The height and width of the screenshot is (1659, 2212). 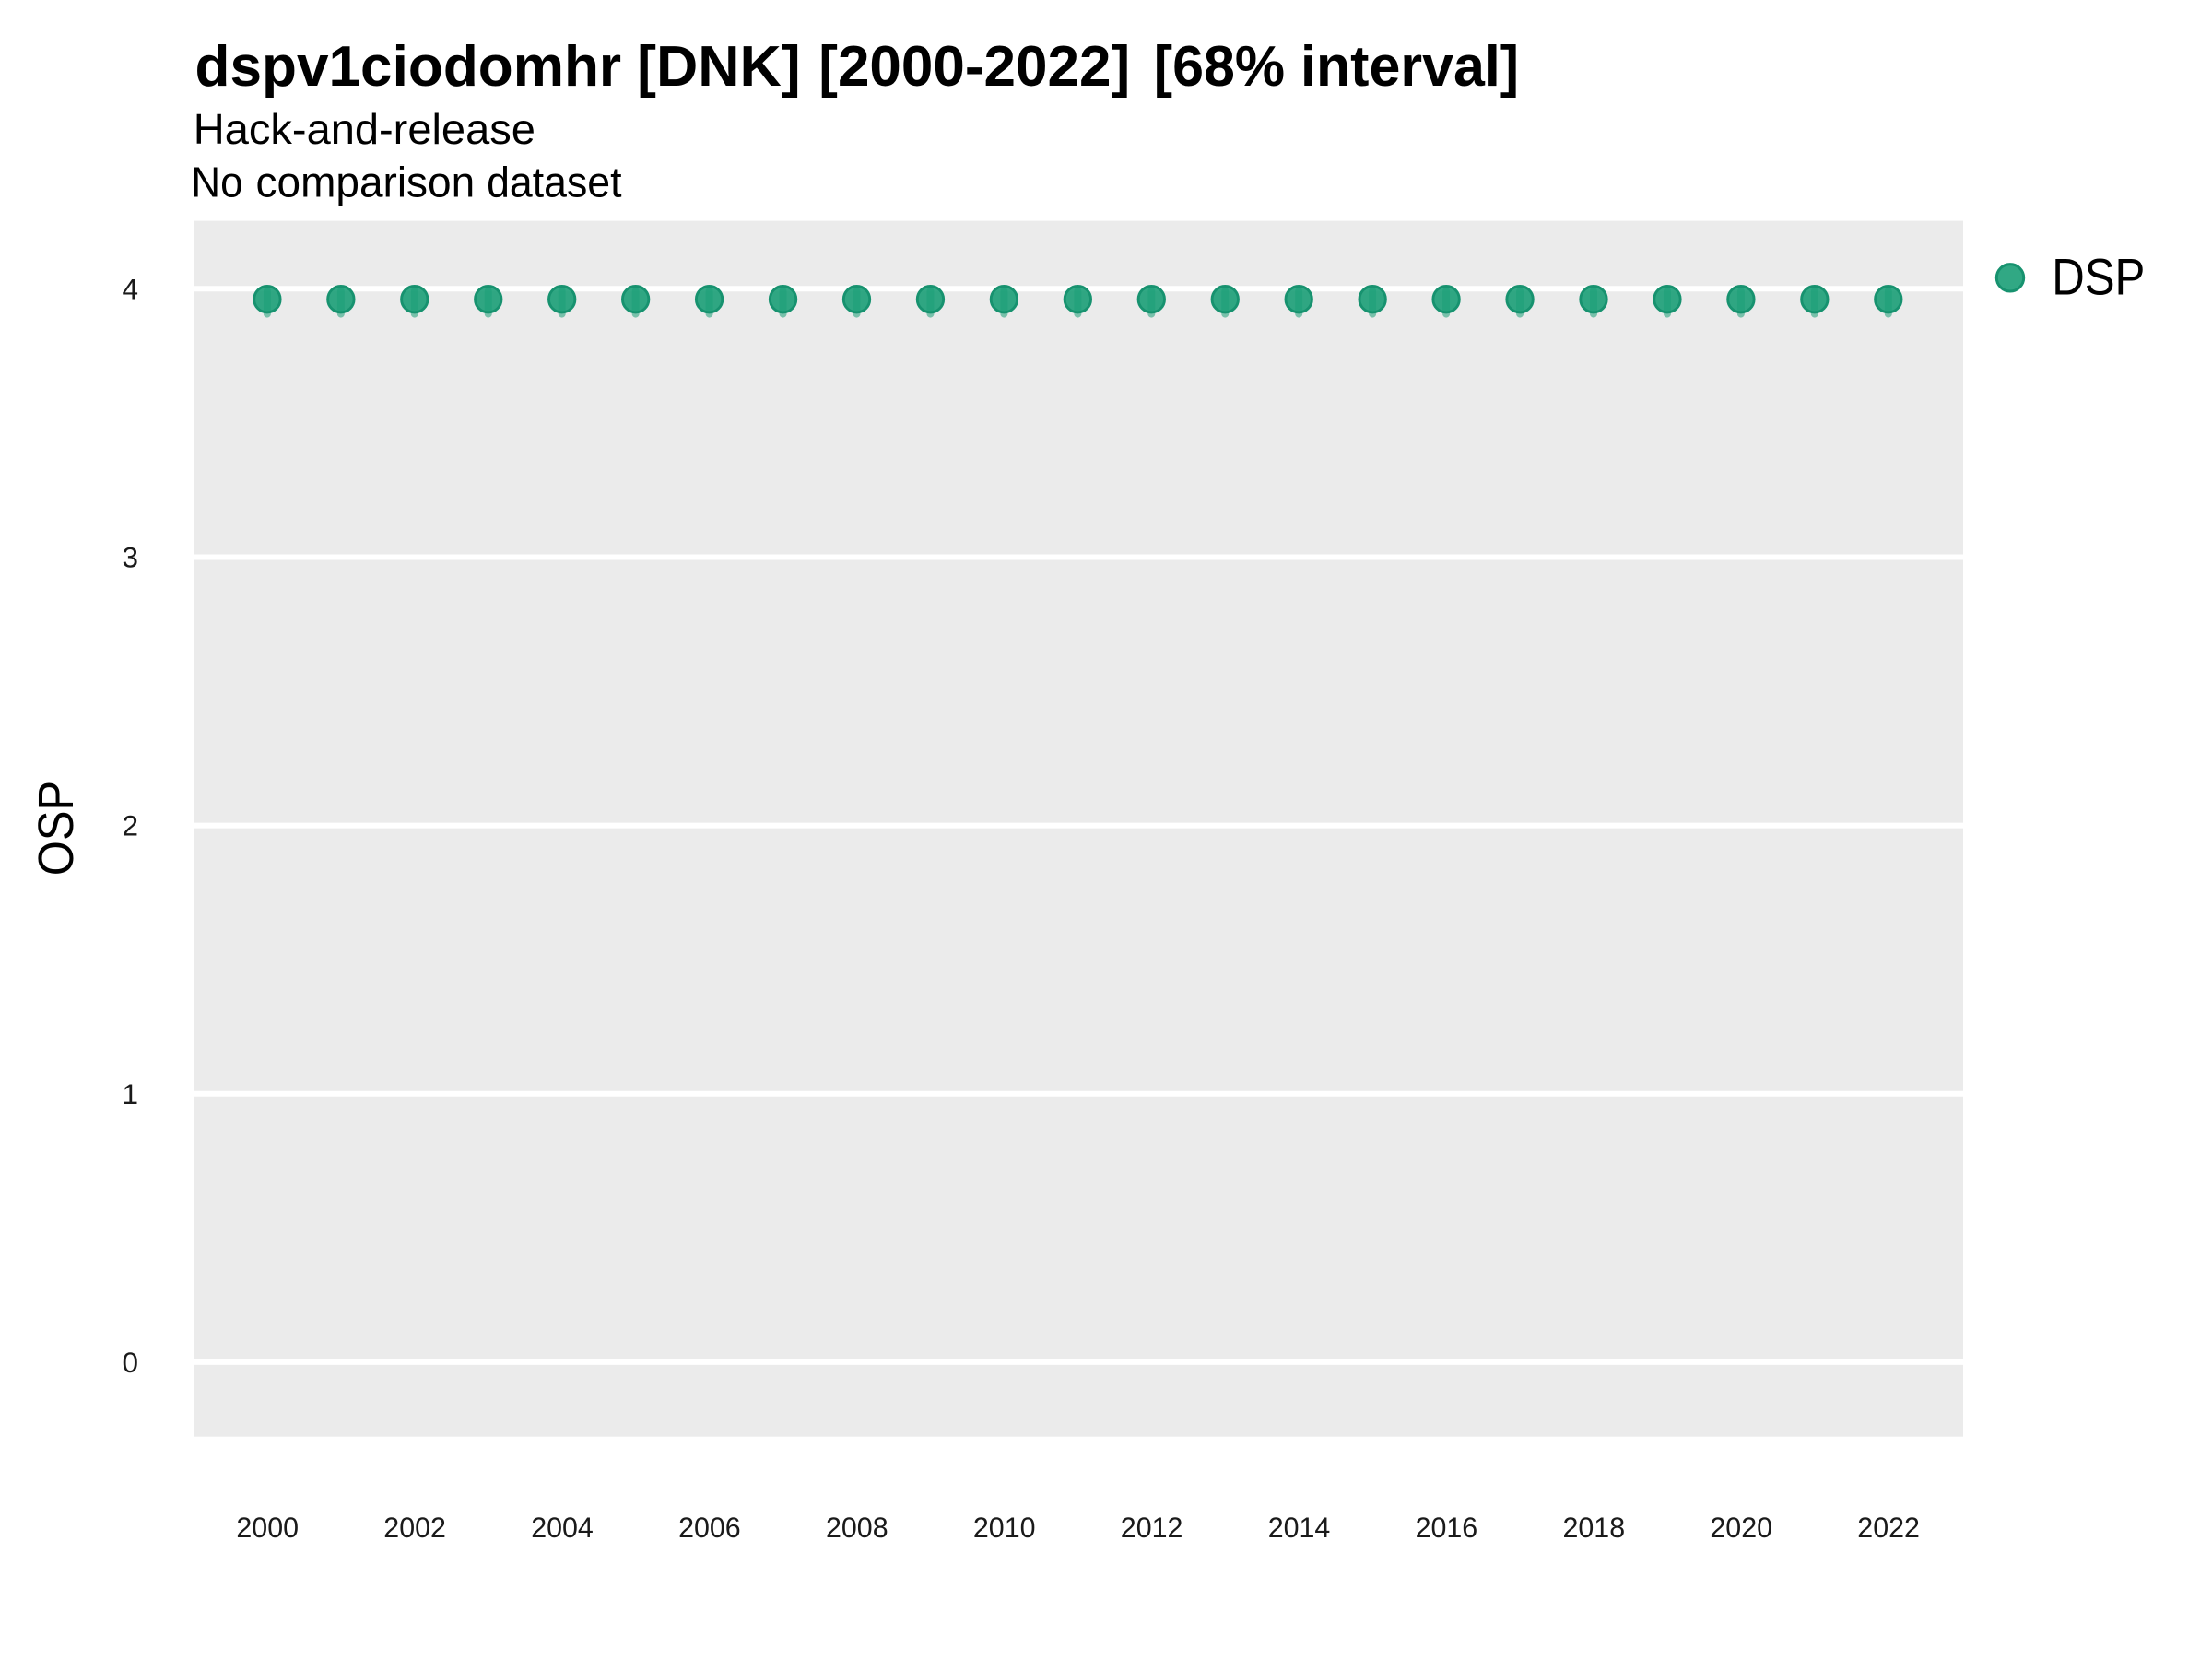 What do you see at coordinates (130, 1094) in the screenshot?
I see `svg-text: 1` at bounding box center [130, 1094].